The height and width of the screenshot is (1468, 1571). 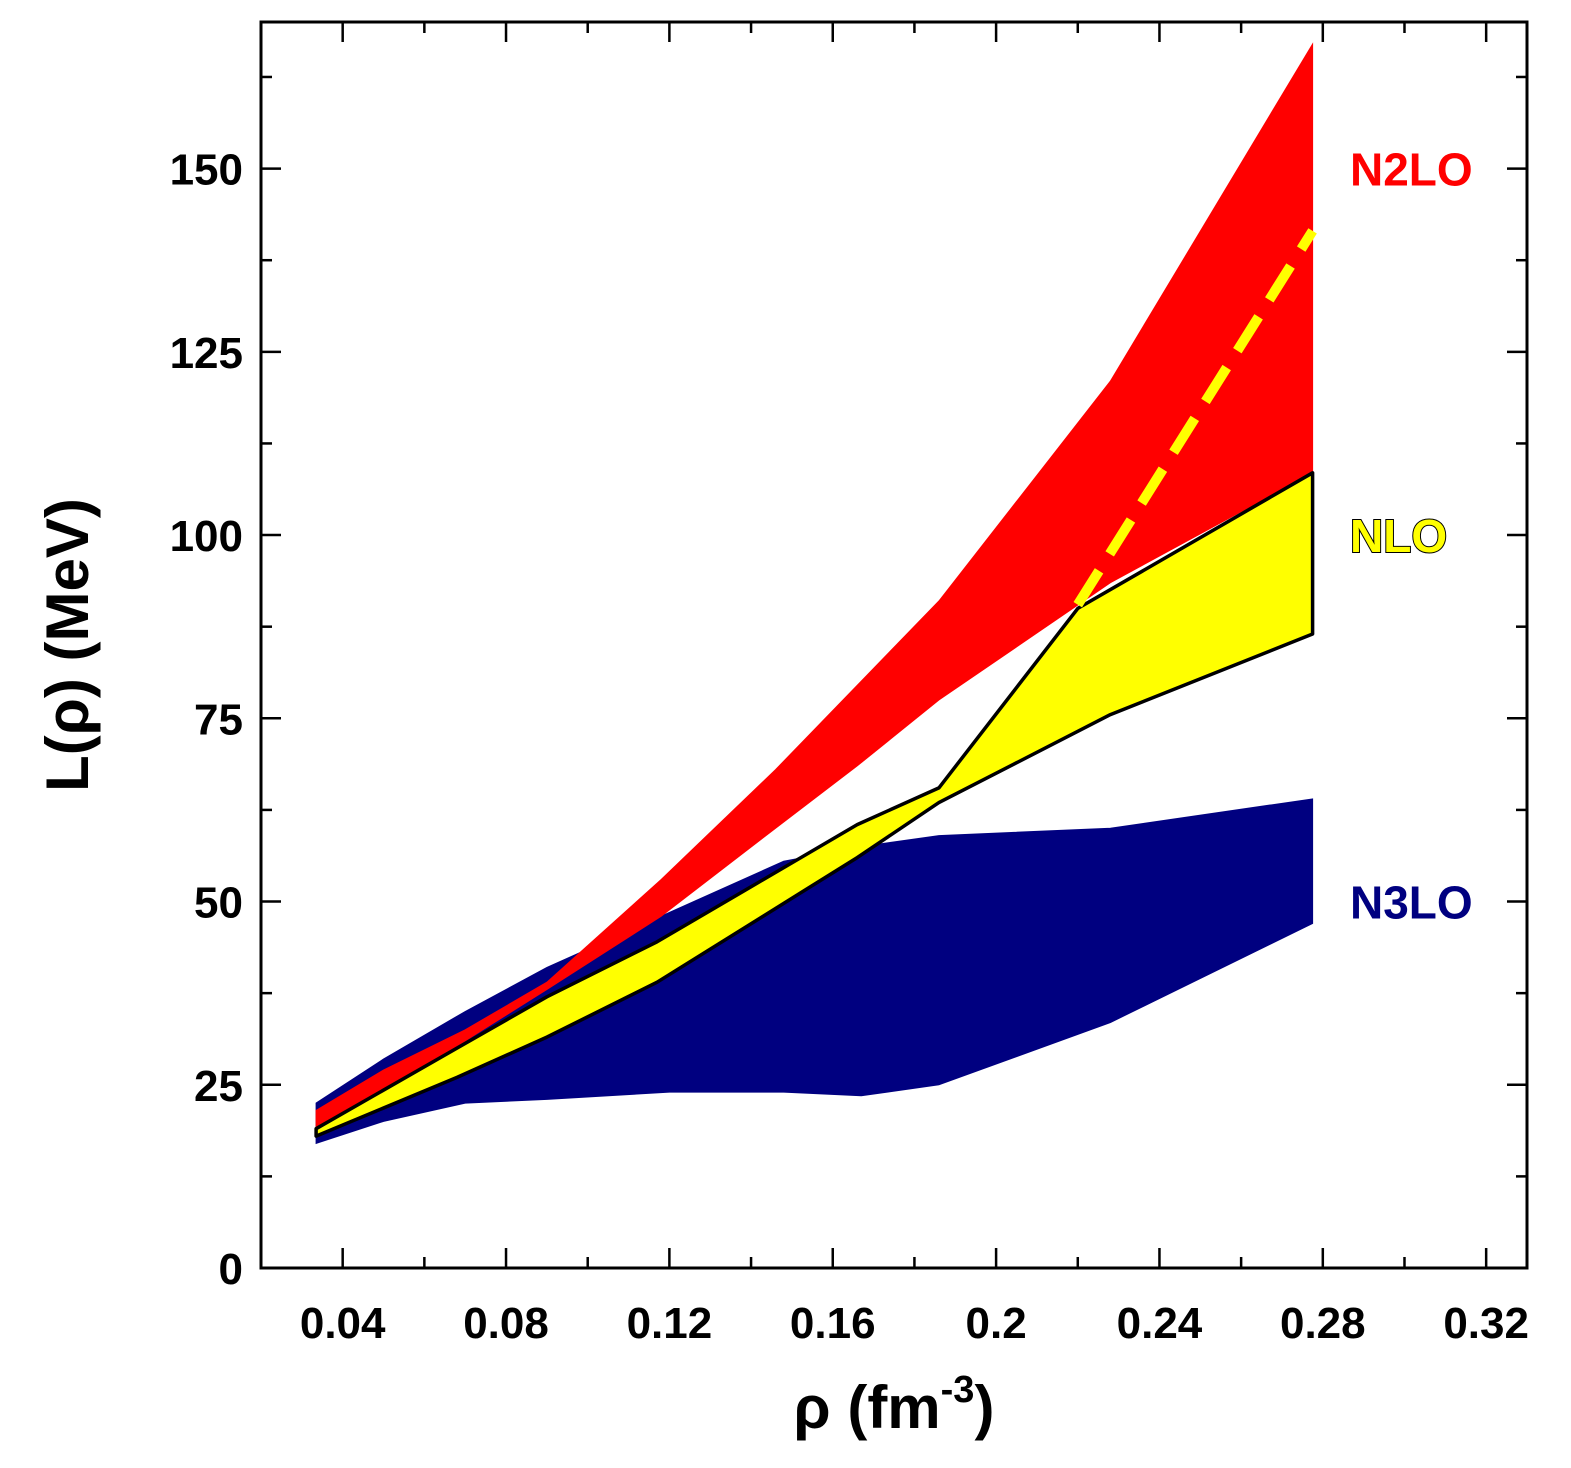 I want to click on x-axis-title-tail: ), so click(x=984, y=1407).